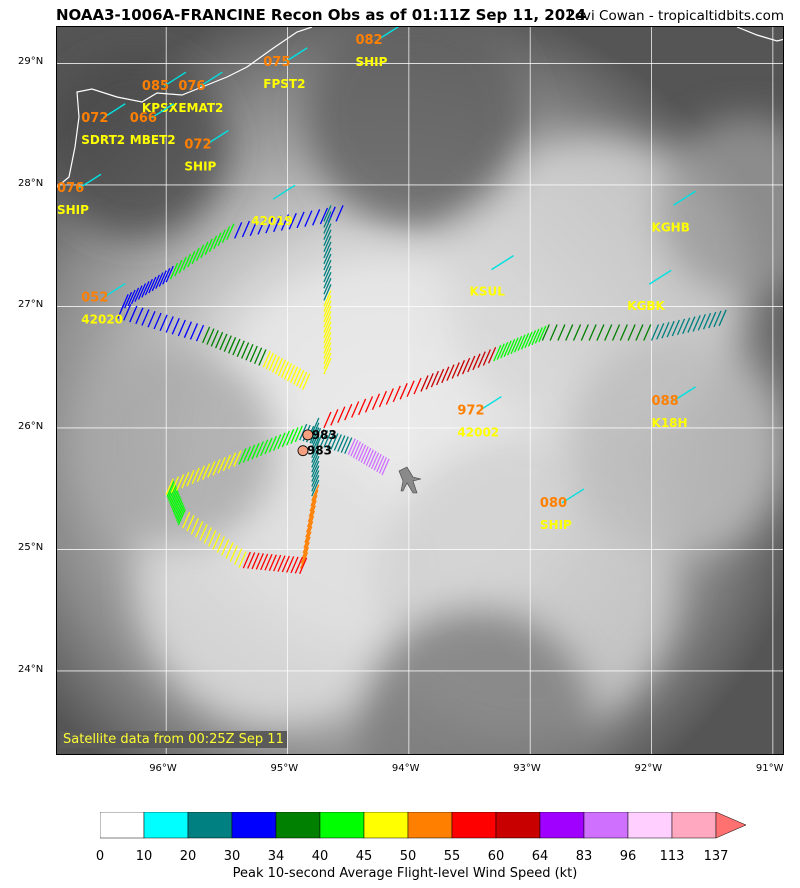 This screenshot has width=800, height=888. I want to click on station-id: KGBK, so click(646, 306).